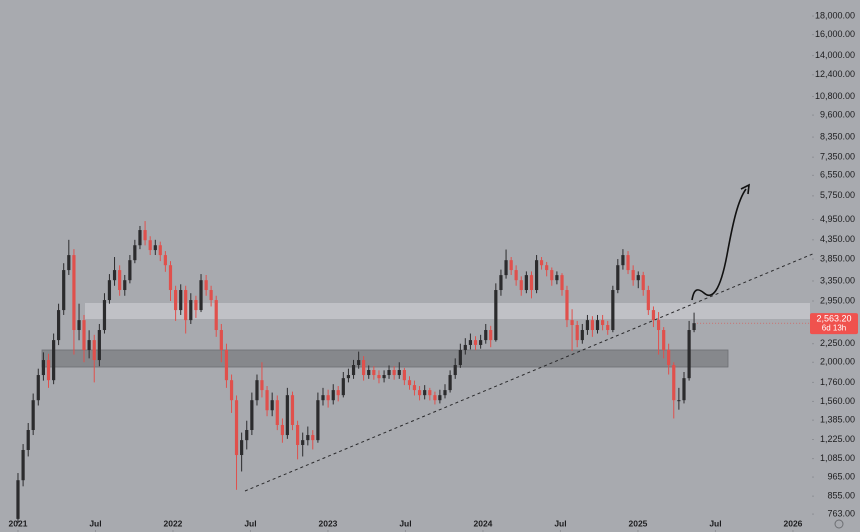 The height and width of the screenshot is (532, 860). What do you see at coordinates (835, 34) in the screenshot?
I see `y-tick-label: 16,000.00` at bounding box center [835, 34].